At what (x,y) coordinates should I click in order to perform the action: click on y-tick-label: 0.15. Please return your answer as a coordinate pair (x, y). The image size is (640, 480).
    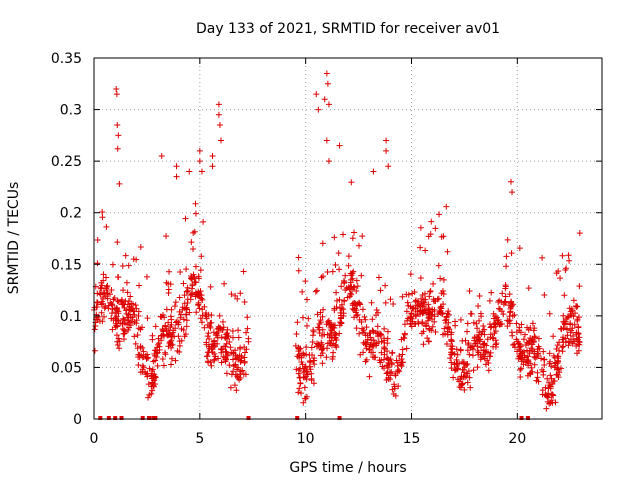
    Looking at the image, I should click on (66, 265).